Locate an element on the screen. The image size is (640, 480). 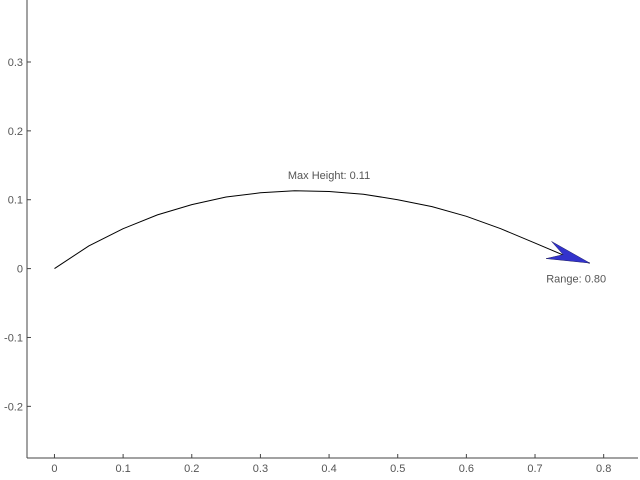
x-tick-label: 0.1 is located at coordinates (122, 469).